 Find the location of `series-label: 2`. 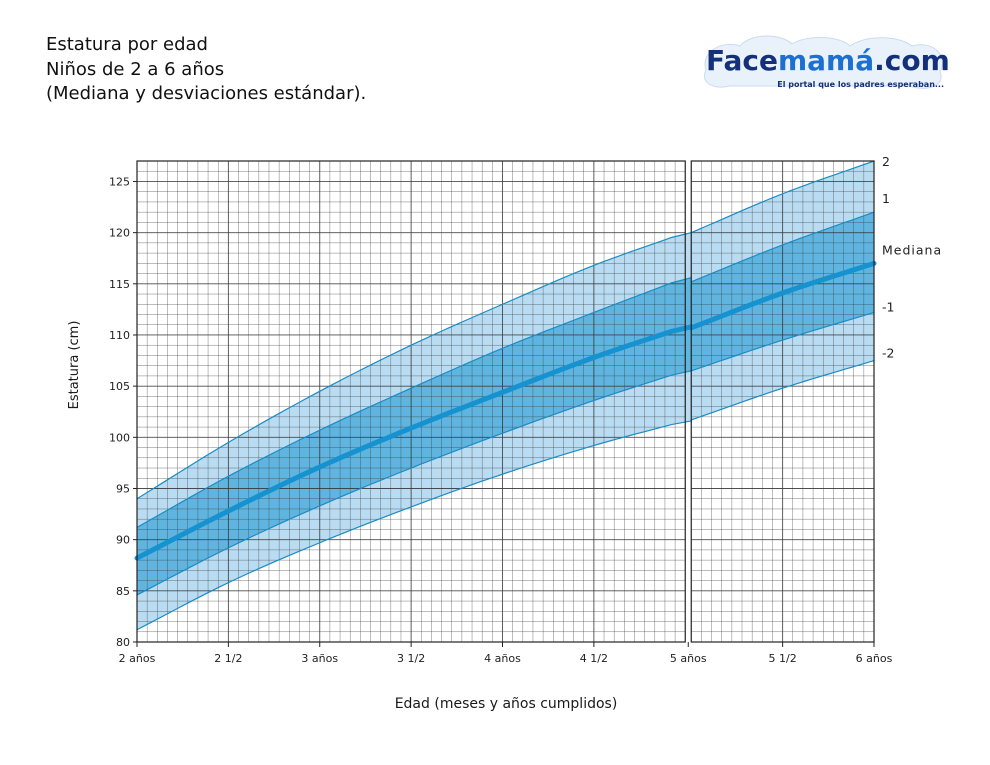

series-label: 2 is located at coordinates (886, 161).